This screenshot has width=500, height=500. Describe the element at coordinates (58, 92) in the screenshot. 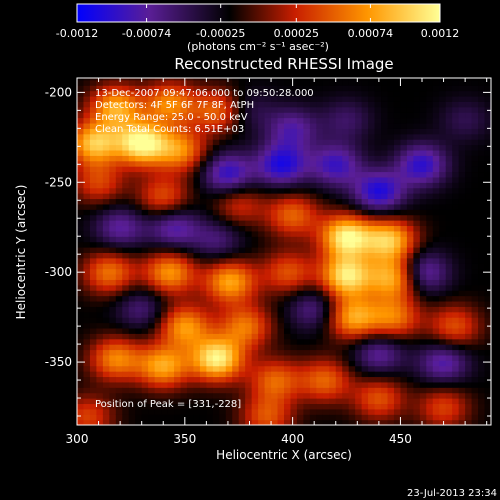

I see `y-tick-label: -200` at that location.